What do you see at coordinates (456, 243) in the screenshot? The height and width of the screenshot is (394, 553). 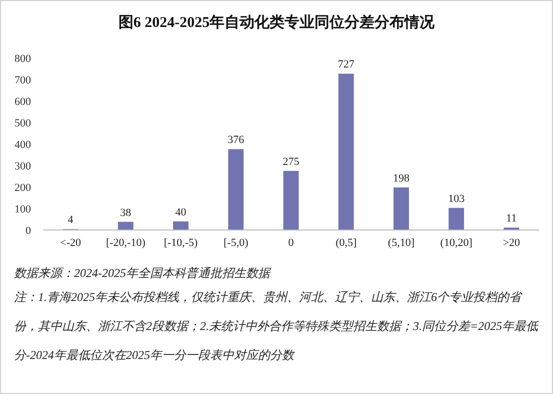 I see `x-tick-label: (10,20]` at bounding box center [456, 243].